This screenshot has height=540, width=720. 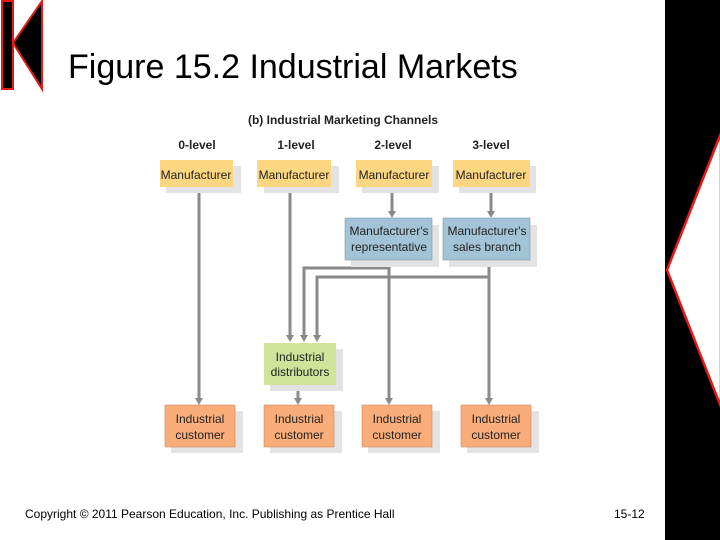 I want to click on next-slide-icon, so click(x=692, y=270).